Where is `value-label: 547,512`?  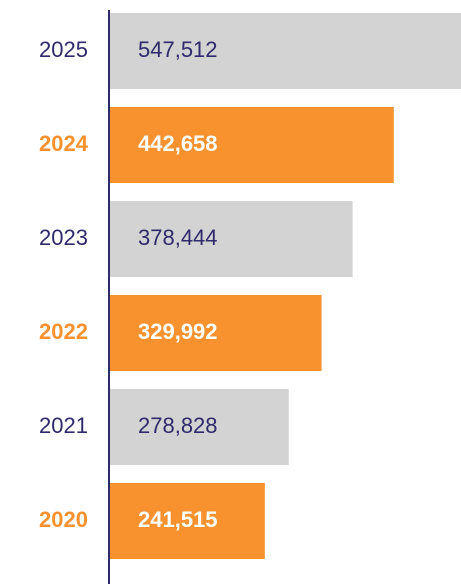 value-label: 547,512 is located at coordinates (178, 49).